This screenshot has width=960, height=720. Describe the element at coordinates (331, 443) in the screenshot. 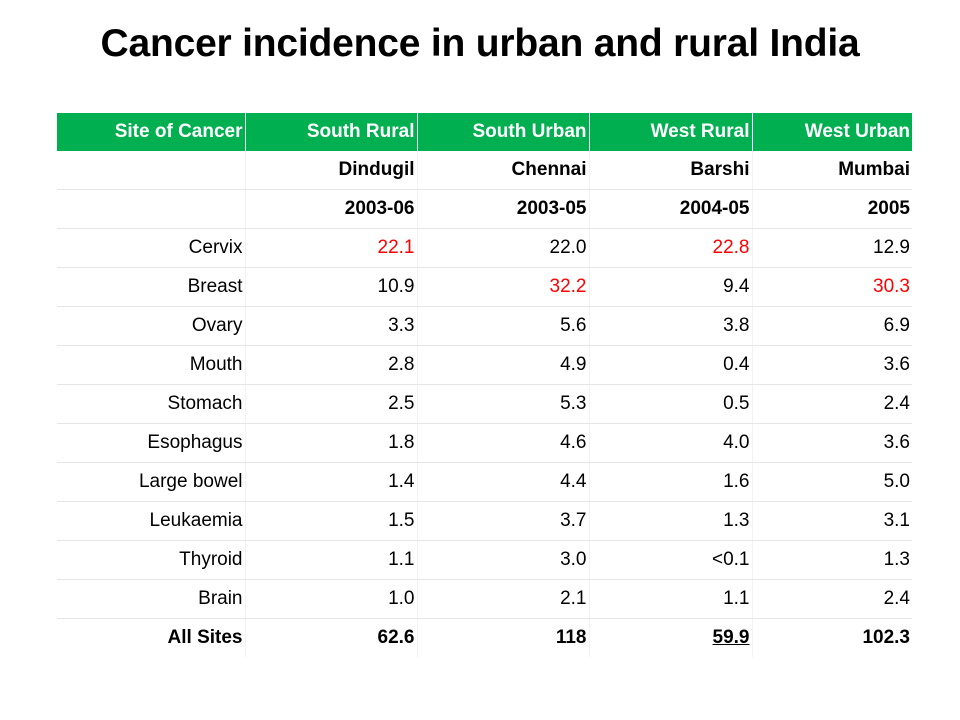

I see `table-cell: 1.8` at that location.